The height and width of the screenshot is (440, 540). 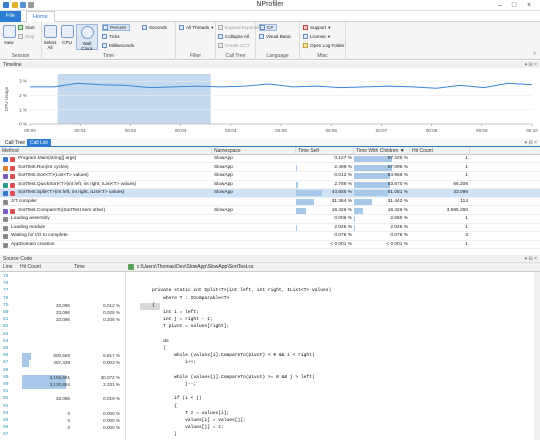 I want to click on tab-call-list: Call List, so click(x=39, y=143).